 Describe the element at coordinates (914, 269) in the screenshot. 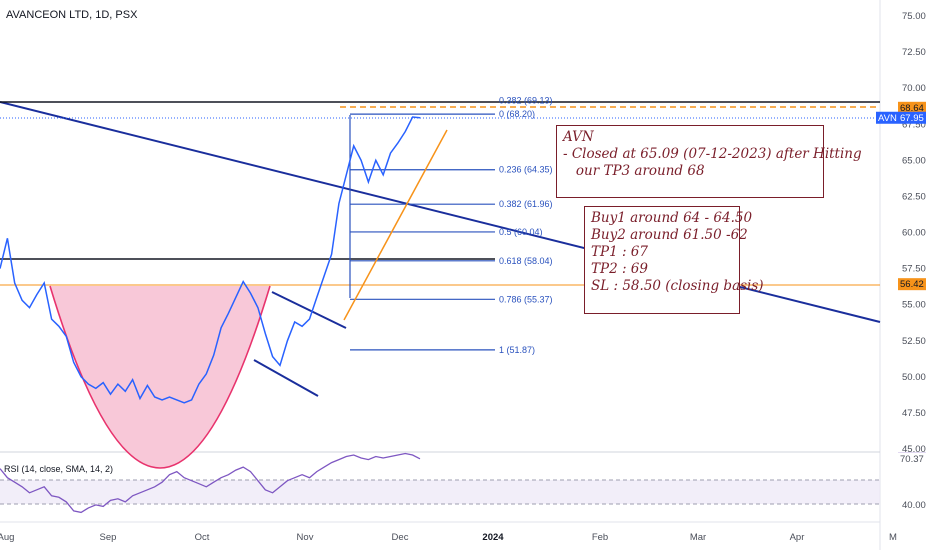

I see `price-axis-tick: 57.50` at that location.